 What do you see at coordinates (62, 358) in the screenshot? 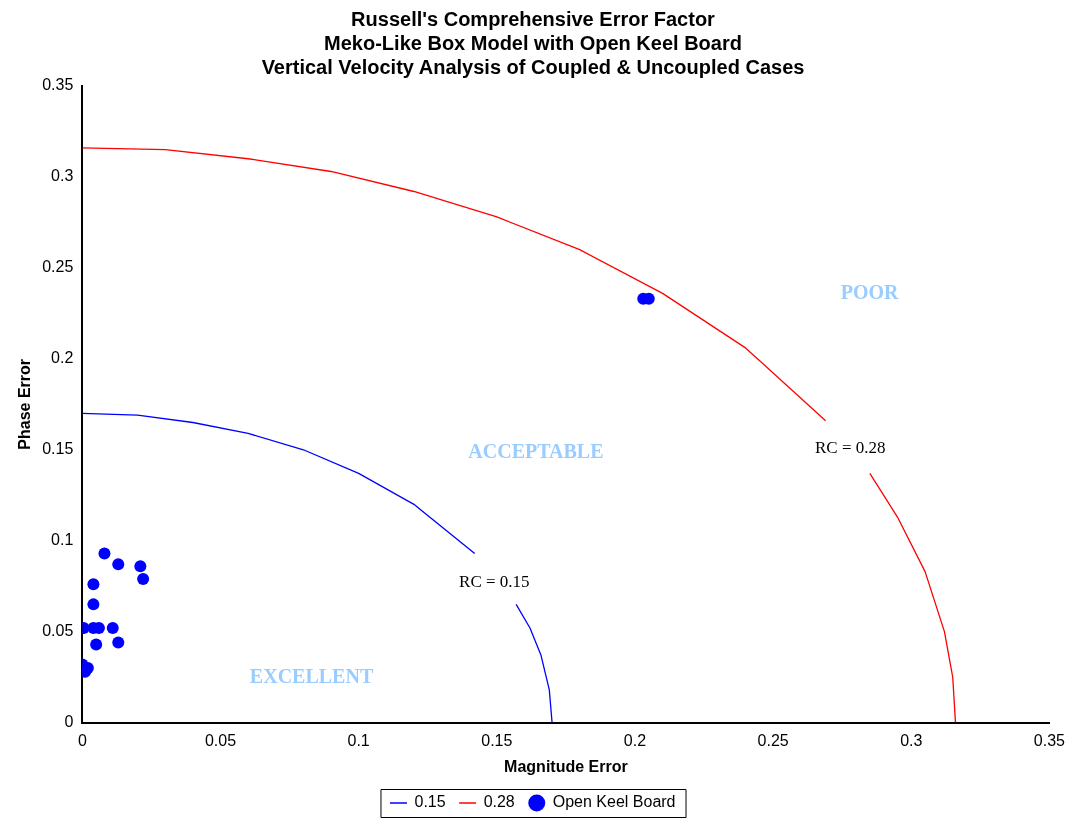
I see `y-tick-label: 0.2` at bounding box center [62, 358].